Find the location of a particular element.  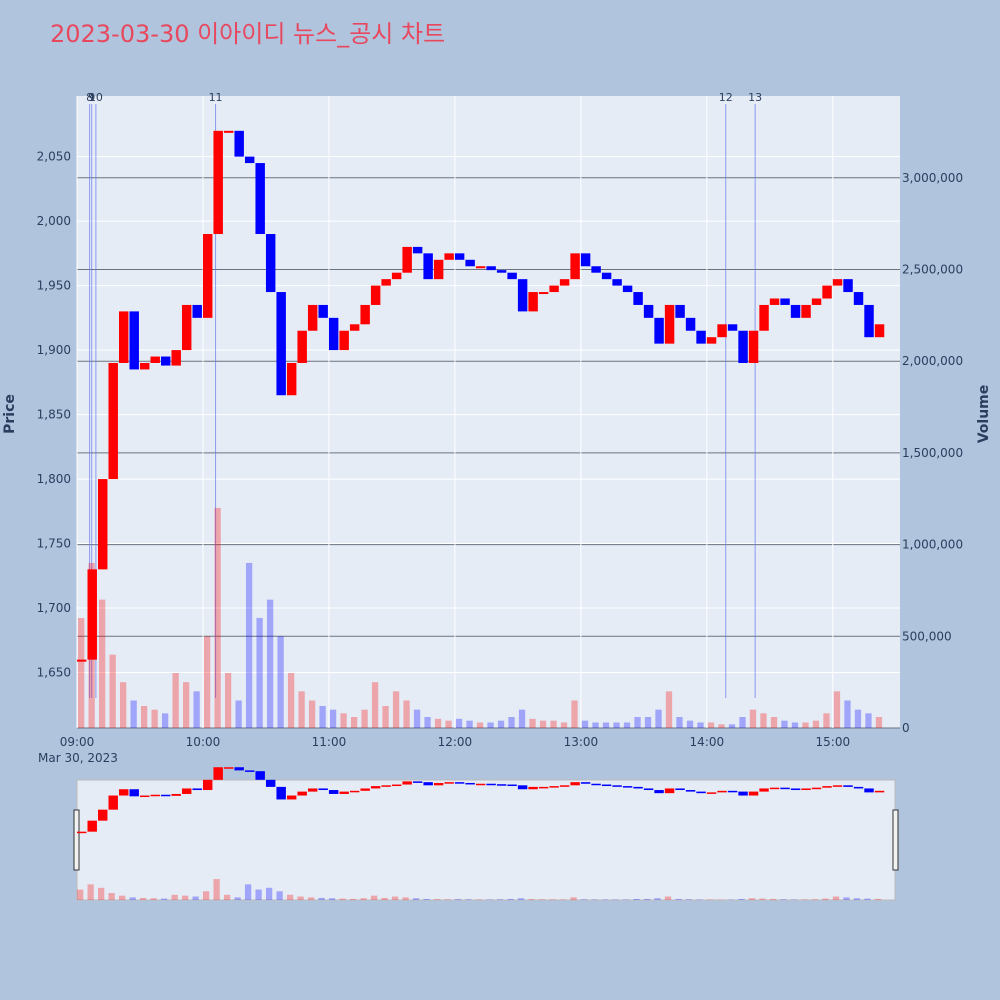

y-axis-title: Price is located at coordinates (10, 414).